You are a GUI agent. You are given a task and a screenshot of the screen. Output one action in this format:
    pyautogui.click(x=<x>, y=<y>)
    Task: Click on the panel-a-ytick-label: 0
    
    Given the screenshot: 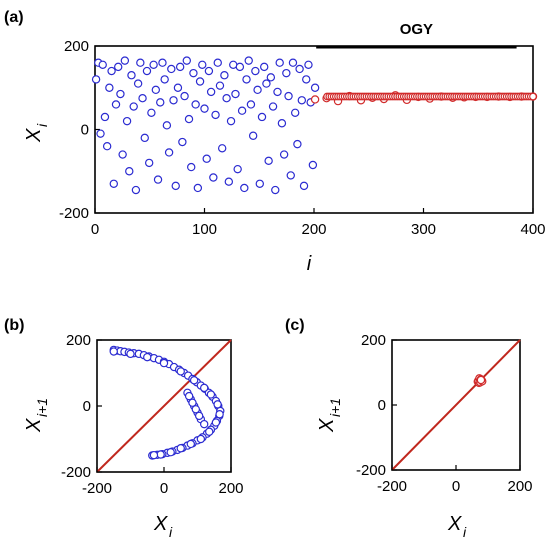 What is the action you would take?
    pyautogui.click(x=85, y=130)
    